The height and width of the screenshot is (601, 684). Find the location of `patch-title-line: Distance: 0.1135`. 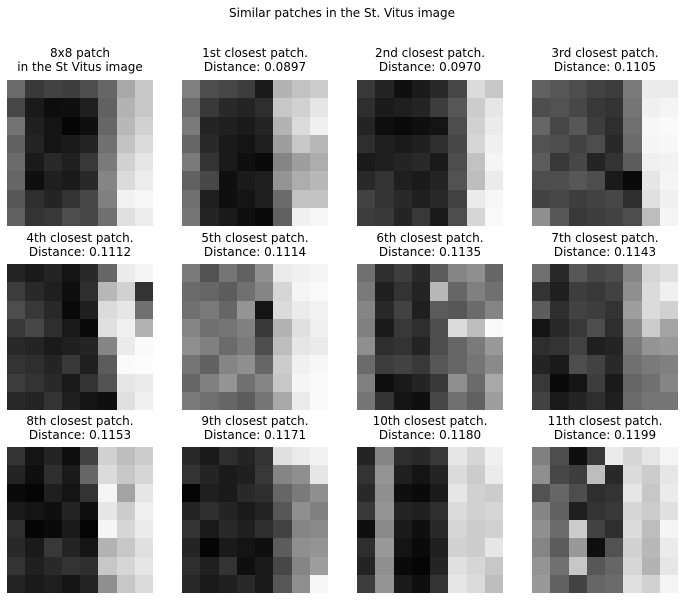

patch-title-line: Distance: 0.1135 is located at coordinates (430, 252).